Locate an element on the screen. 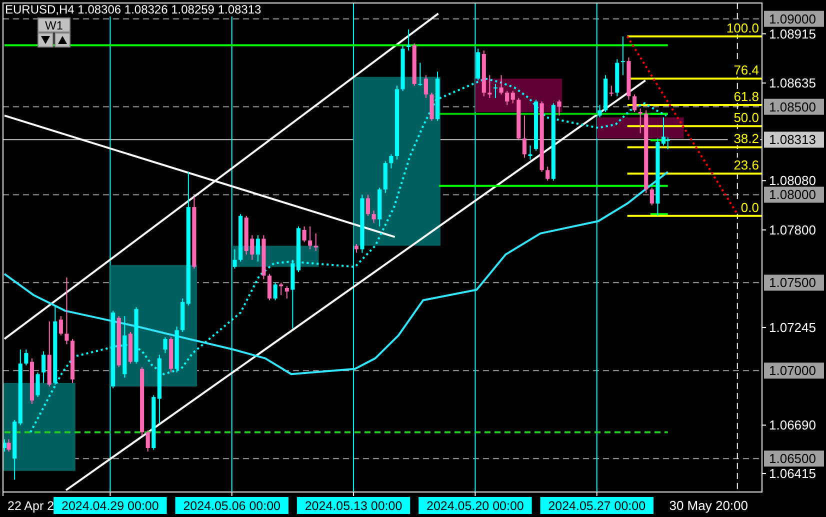  annotation: W1 is located at coordinates (54, 25).